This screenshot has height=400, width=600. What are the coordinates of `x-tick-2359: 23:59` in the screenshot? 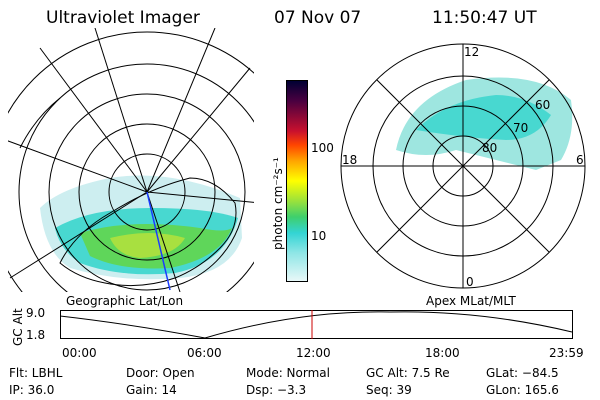 It's located at (566, 353).